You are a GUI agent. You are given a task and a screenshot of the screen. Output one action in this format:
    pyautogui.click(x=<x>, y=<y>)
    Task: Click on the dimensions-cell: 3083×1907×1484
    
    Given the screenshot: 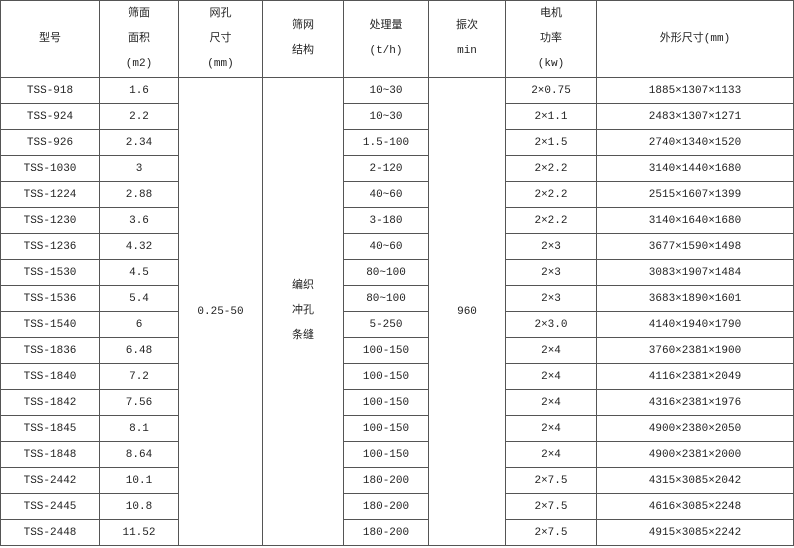 What is the action you would take?
    pyautogui.click(x=695, y=272)
    